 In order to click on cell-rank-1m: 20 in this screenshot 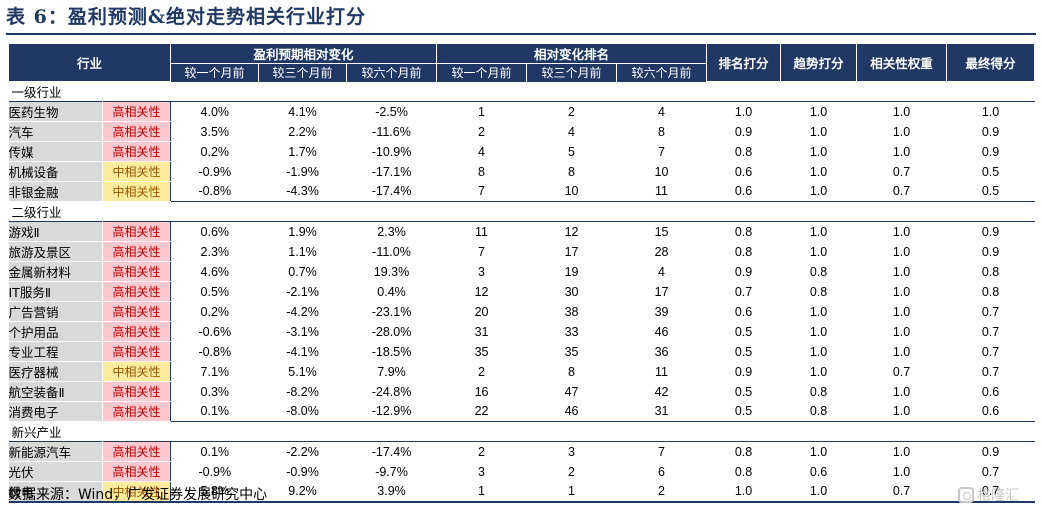, I will do `click(481, 311)`.